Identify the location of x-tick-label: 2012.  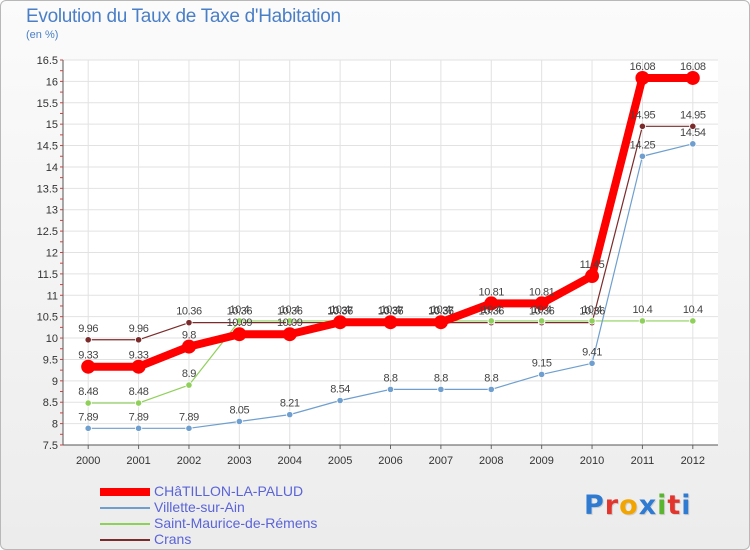
(693, 461).